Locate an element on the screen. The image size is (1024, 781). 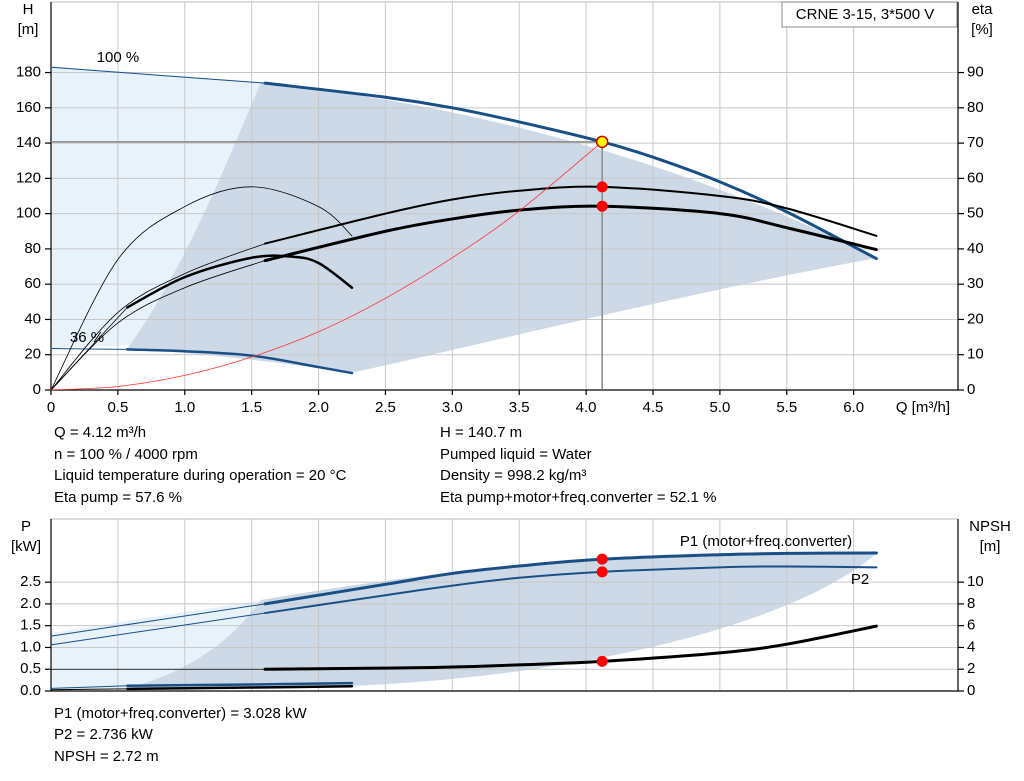
info-text: Pumped liquid = Water is located at coordinates (516, 454).